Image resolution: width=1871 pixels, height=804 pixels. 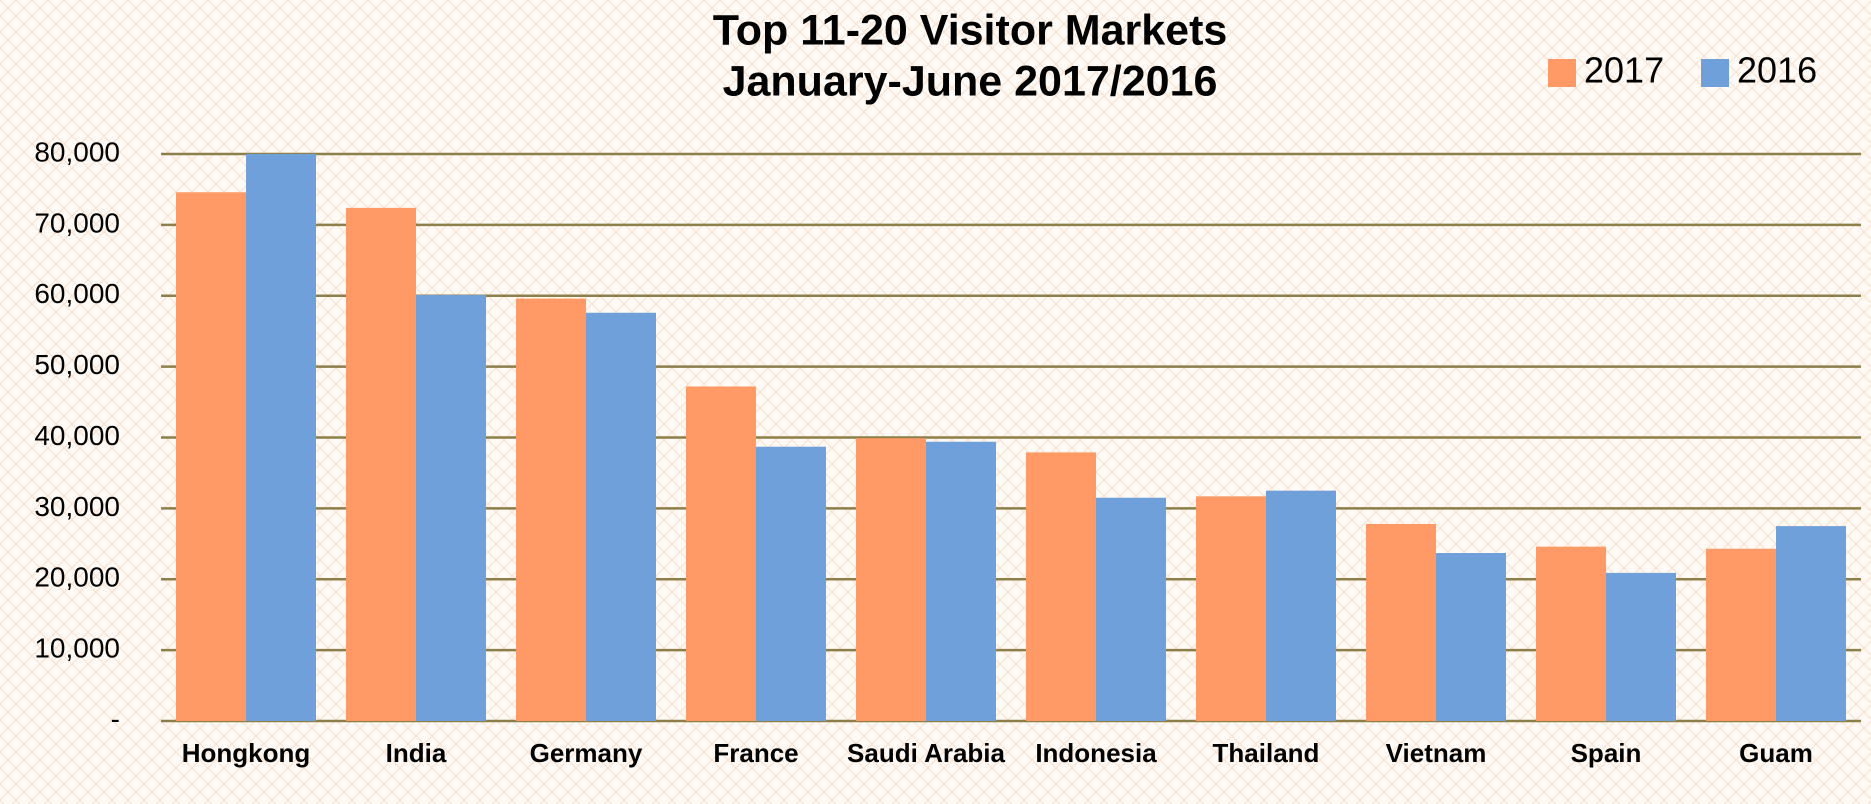 What do you see at coordinates (1776, 753) in the screenshot?
I see `x-tick-label: Guam` at bounding box center [1776, 753].